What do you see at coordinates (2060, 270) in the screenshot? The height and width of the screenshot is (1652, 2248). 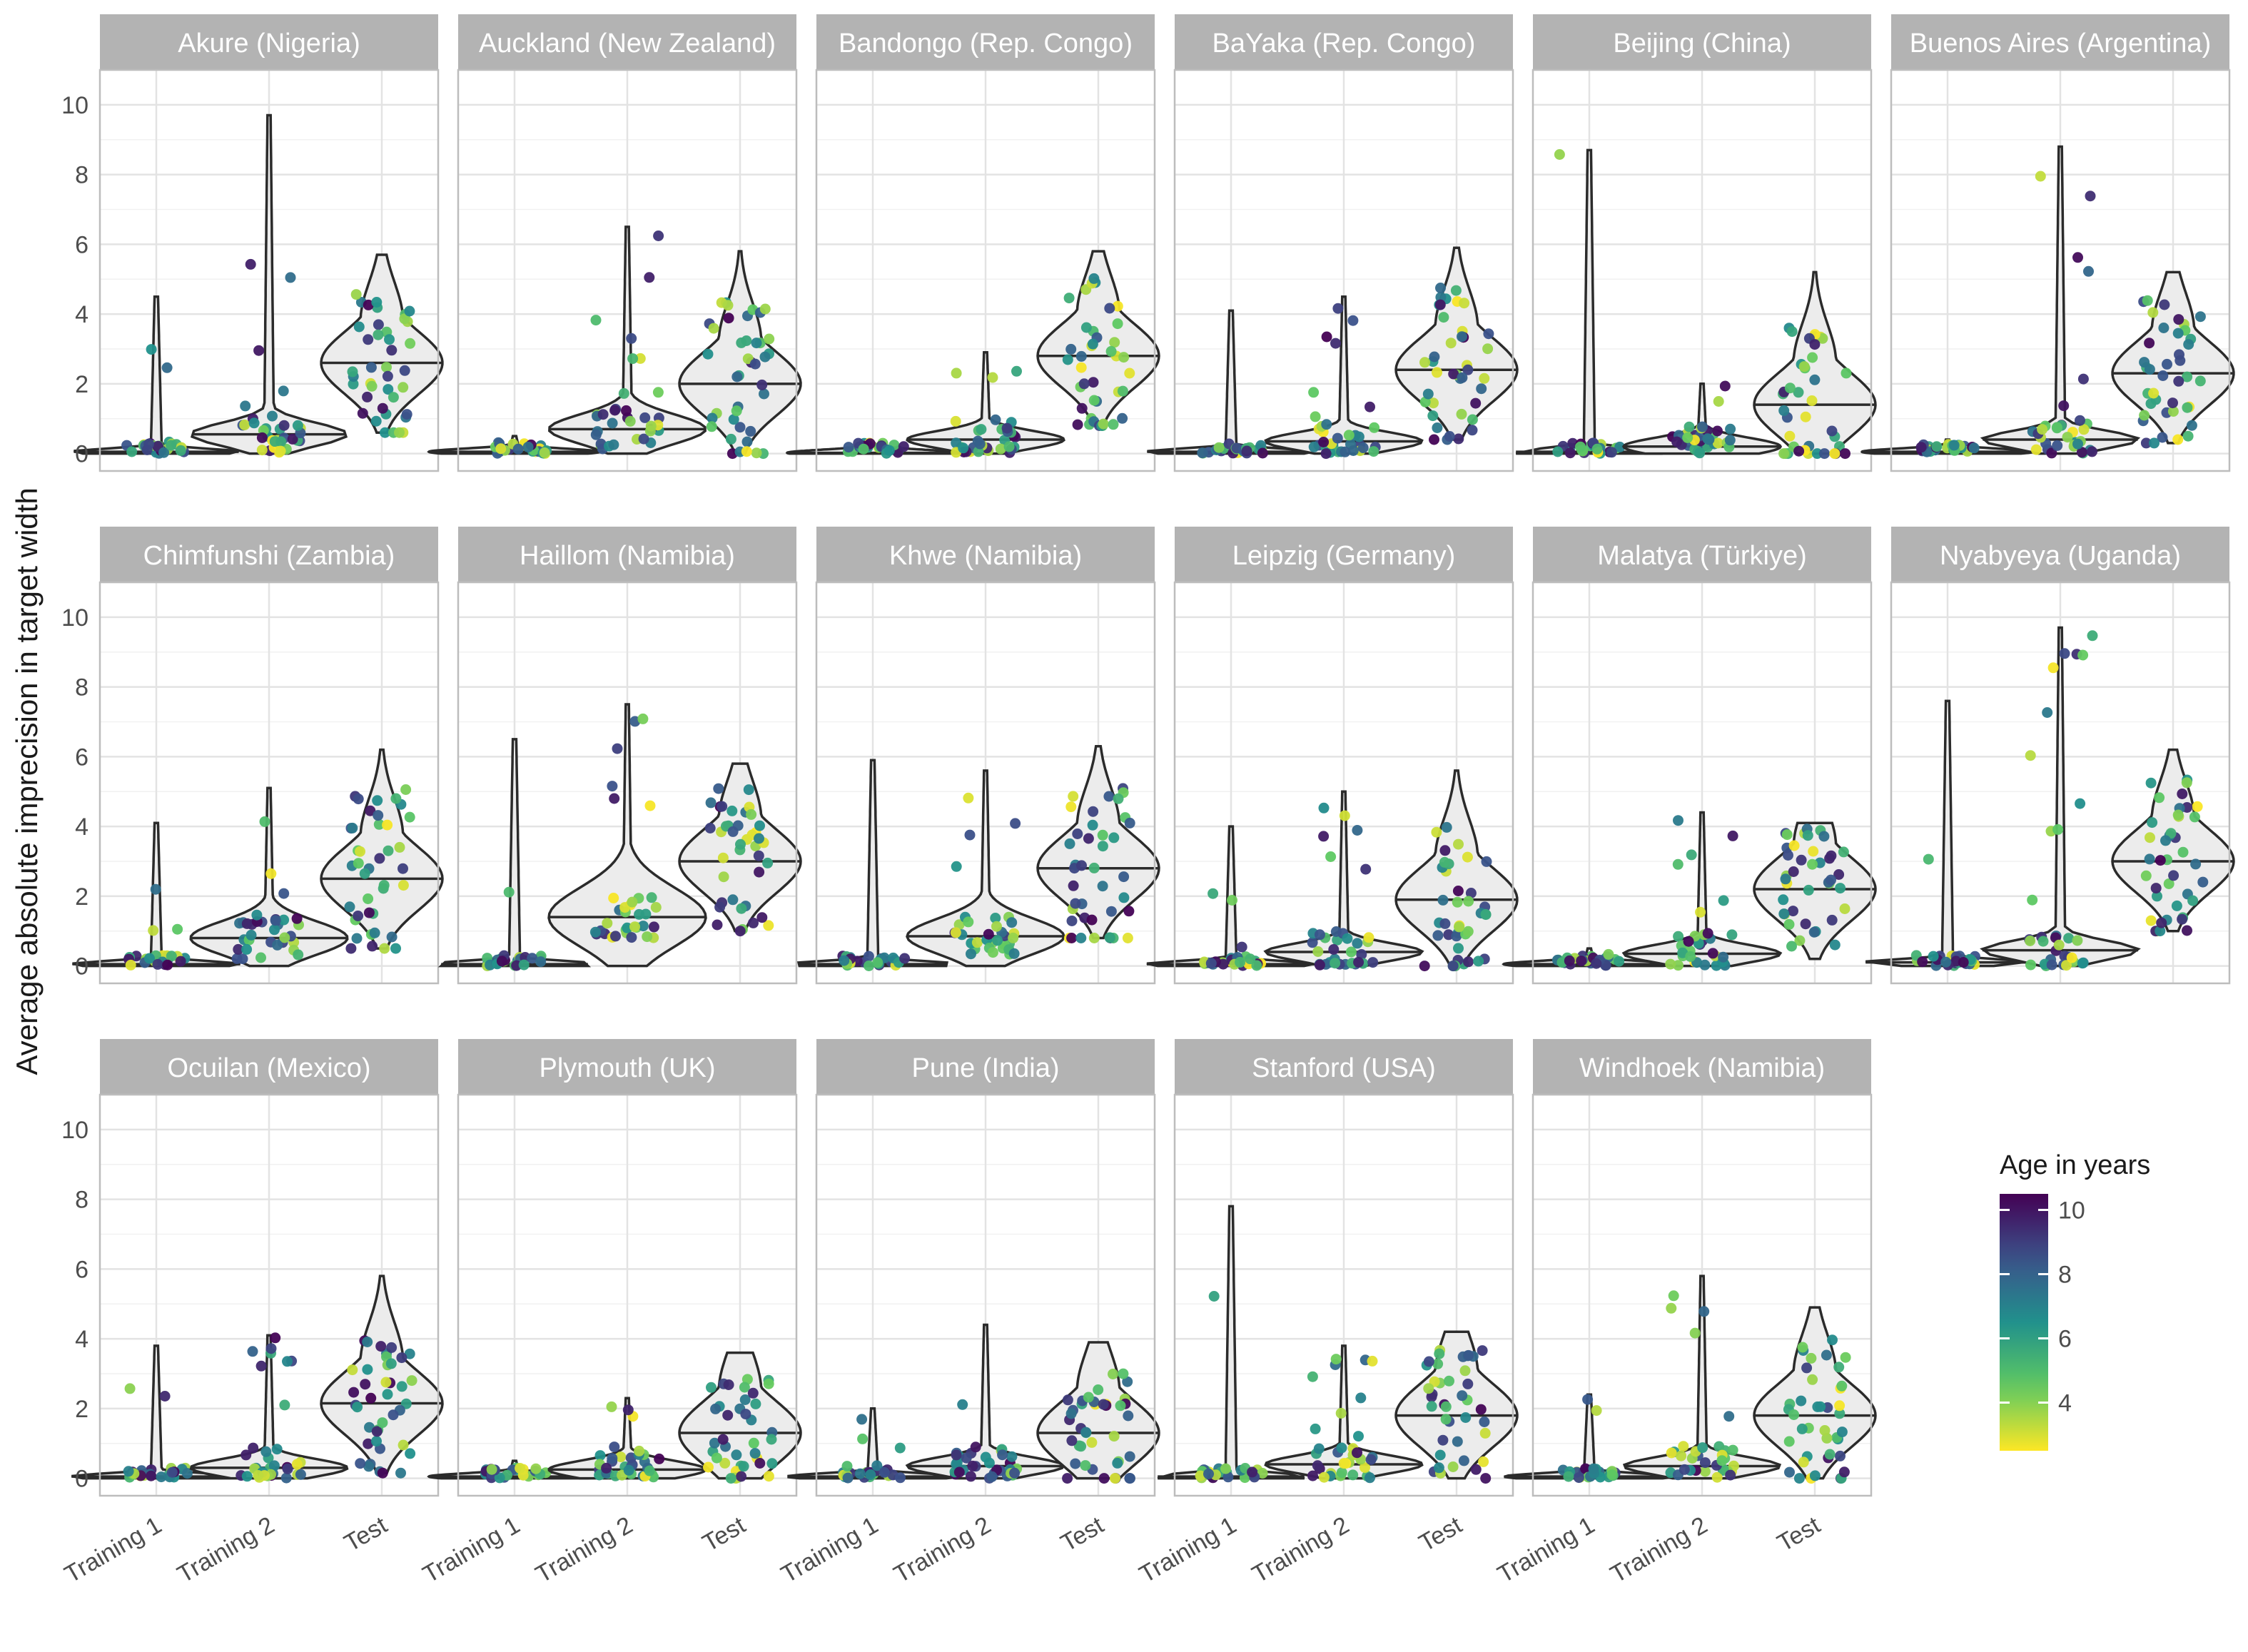 I see `panel-border` at bounding box center [2060, 270].